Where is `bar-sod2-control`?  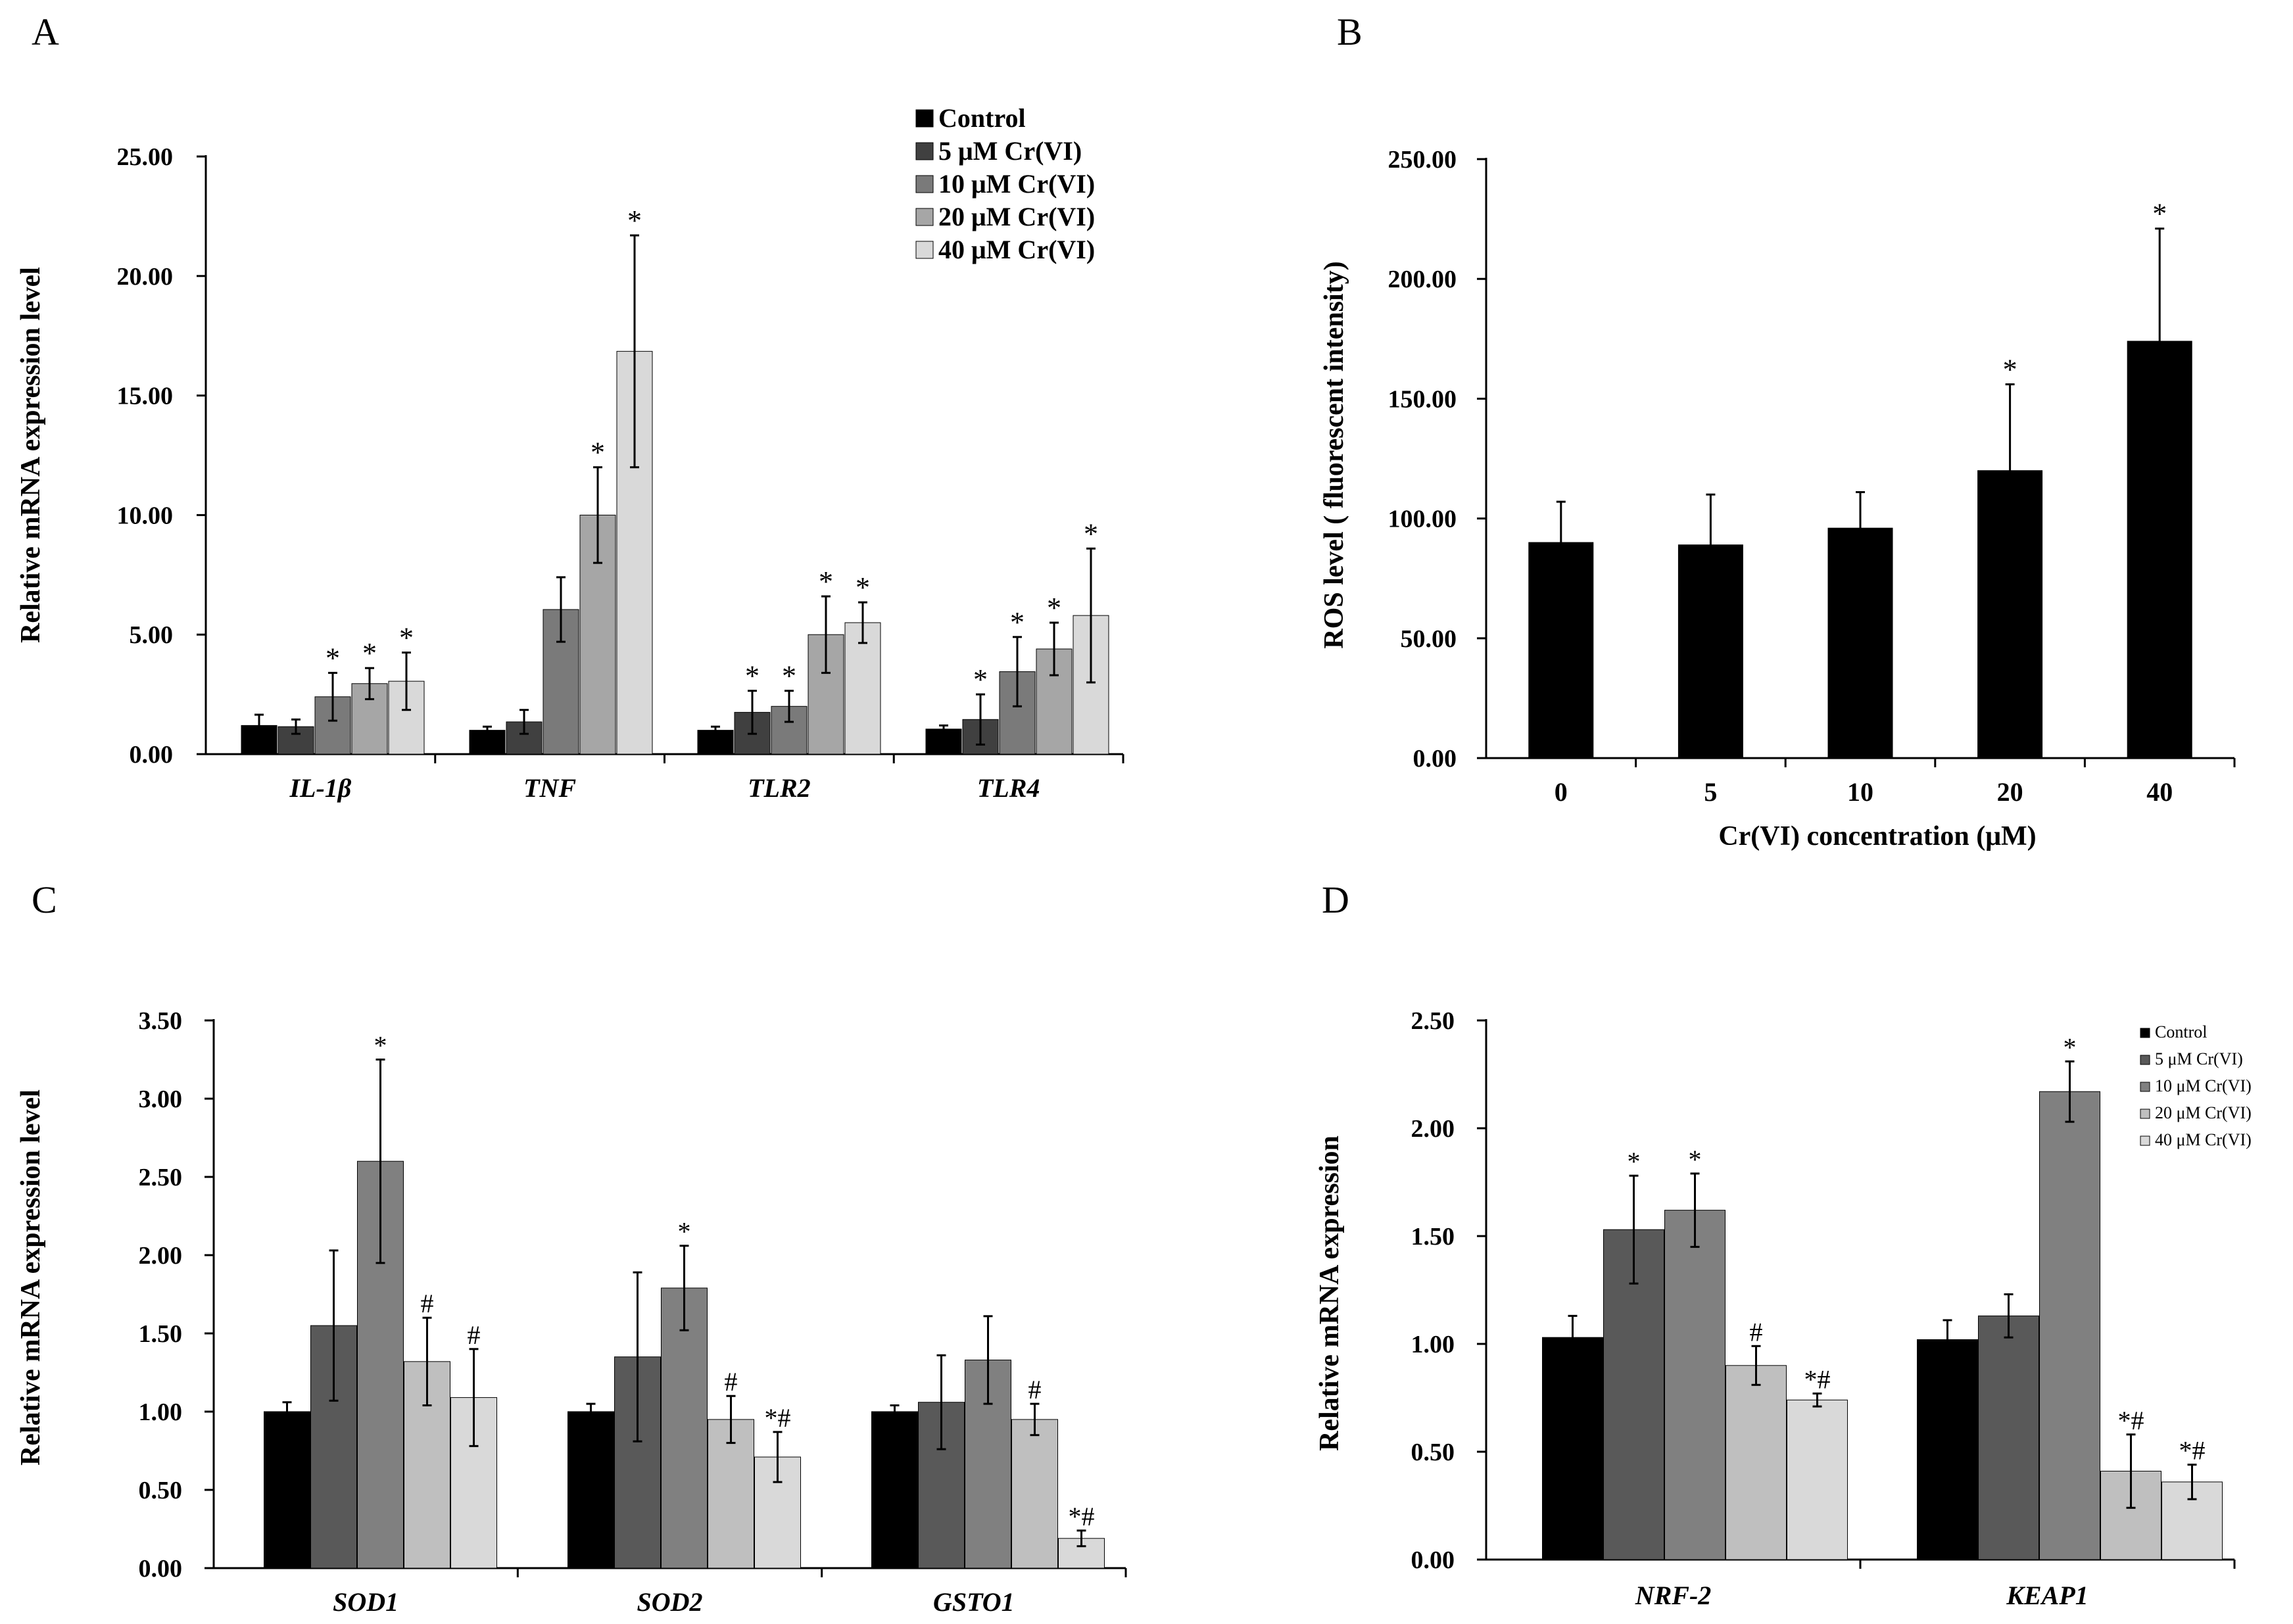
bar-sod2-control is located at coordinates (591, 1490).